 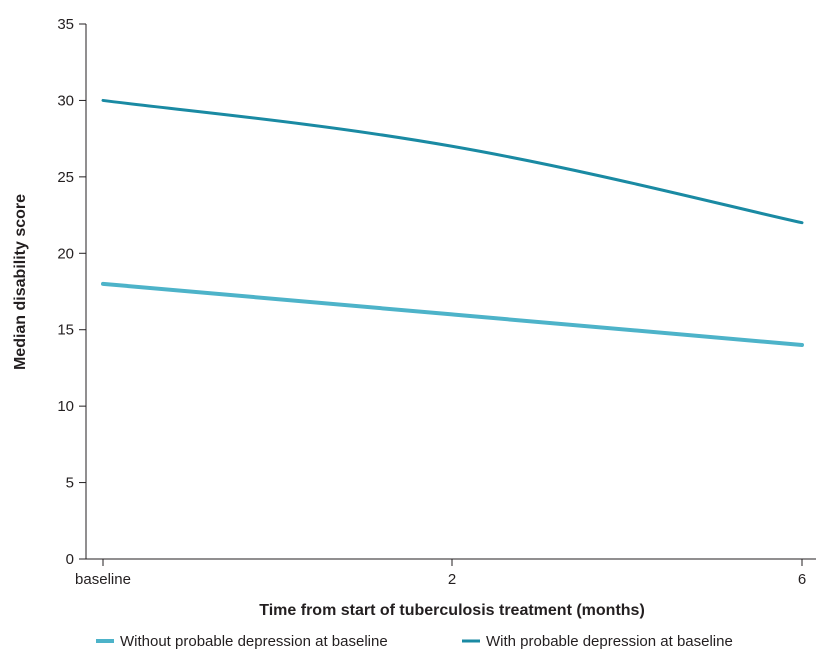 What do you see at coordinates (70, 483) in the screenshot?
I see `y-tick-label: 5` at bounding box center [70, 483].